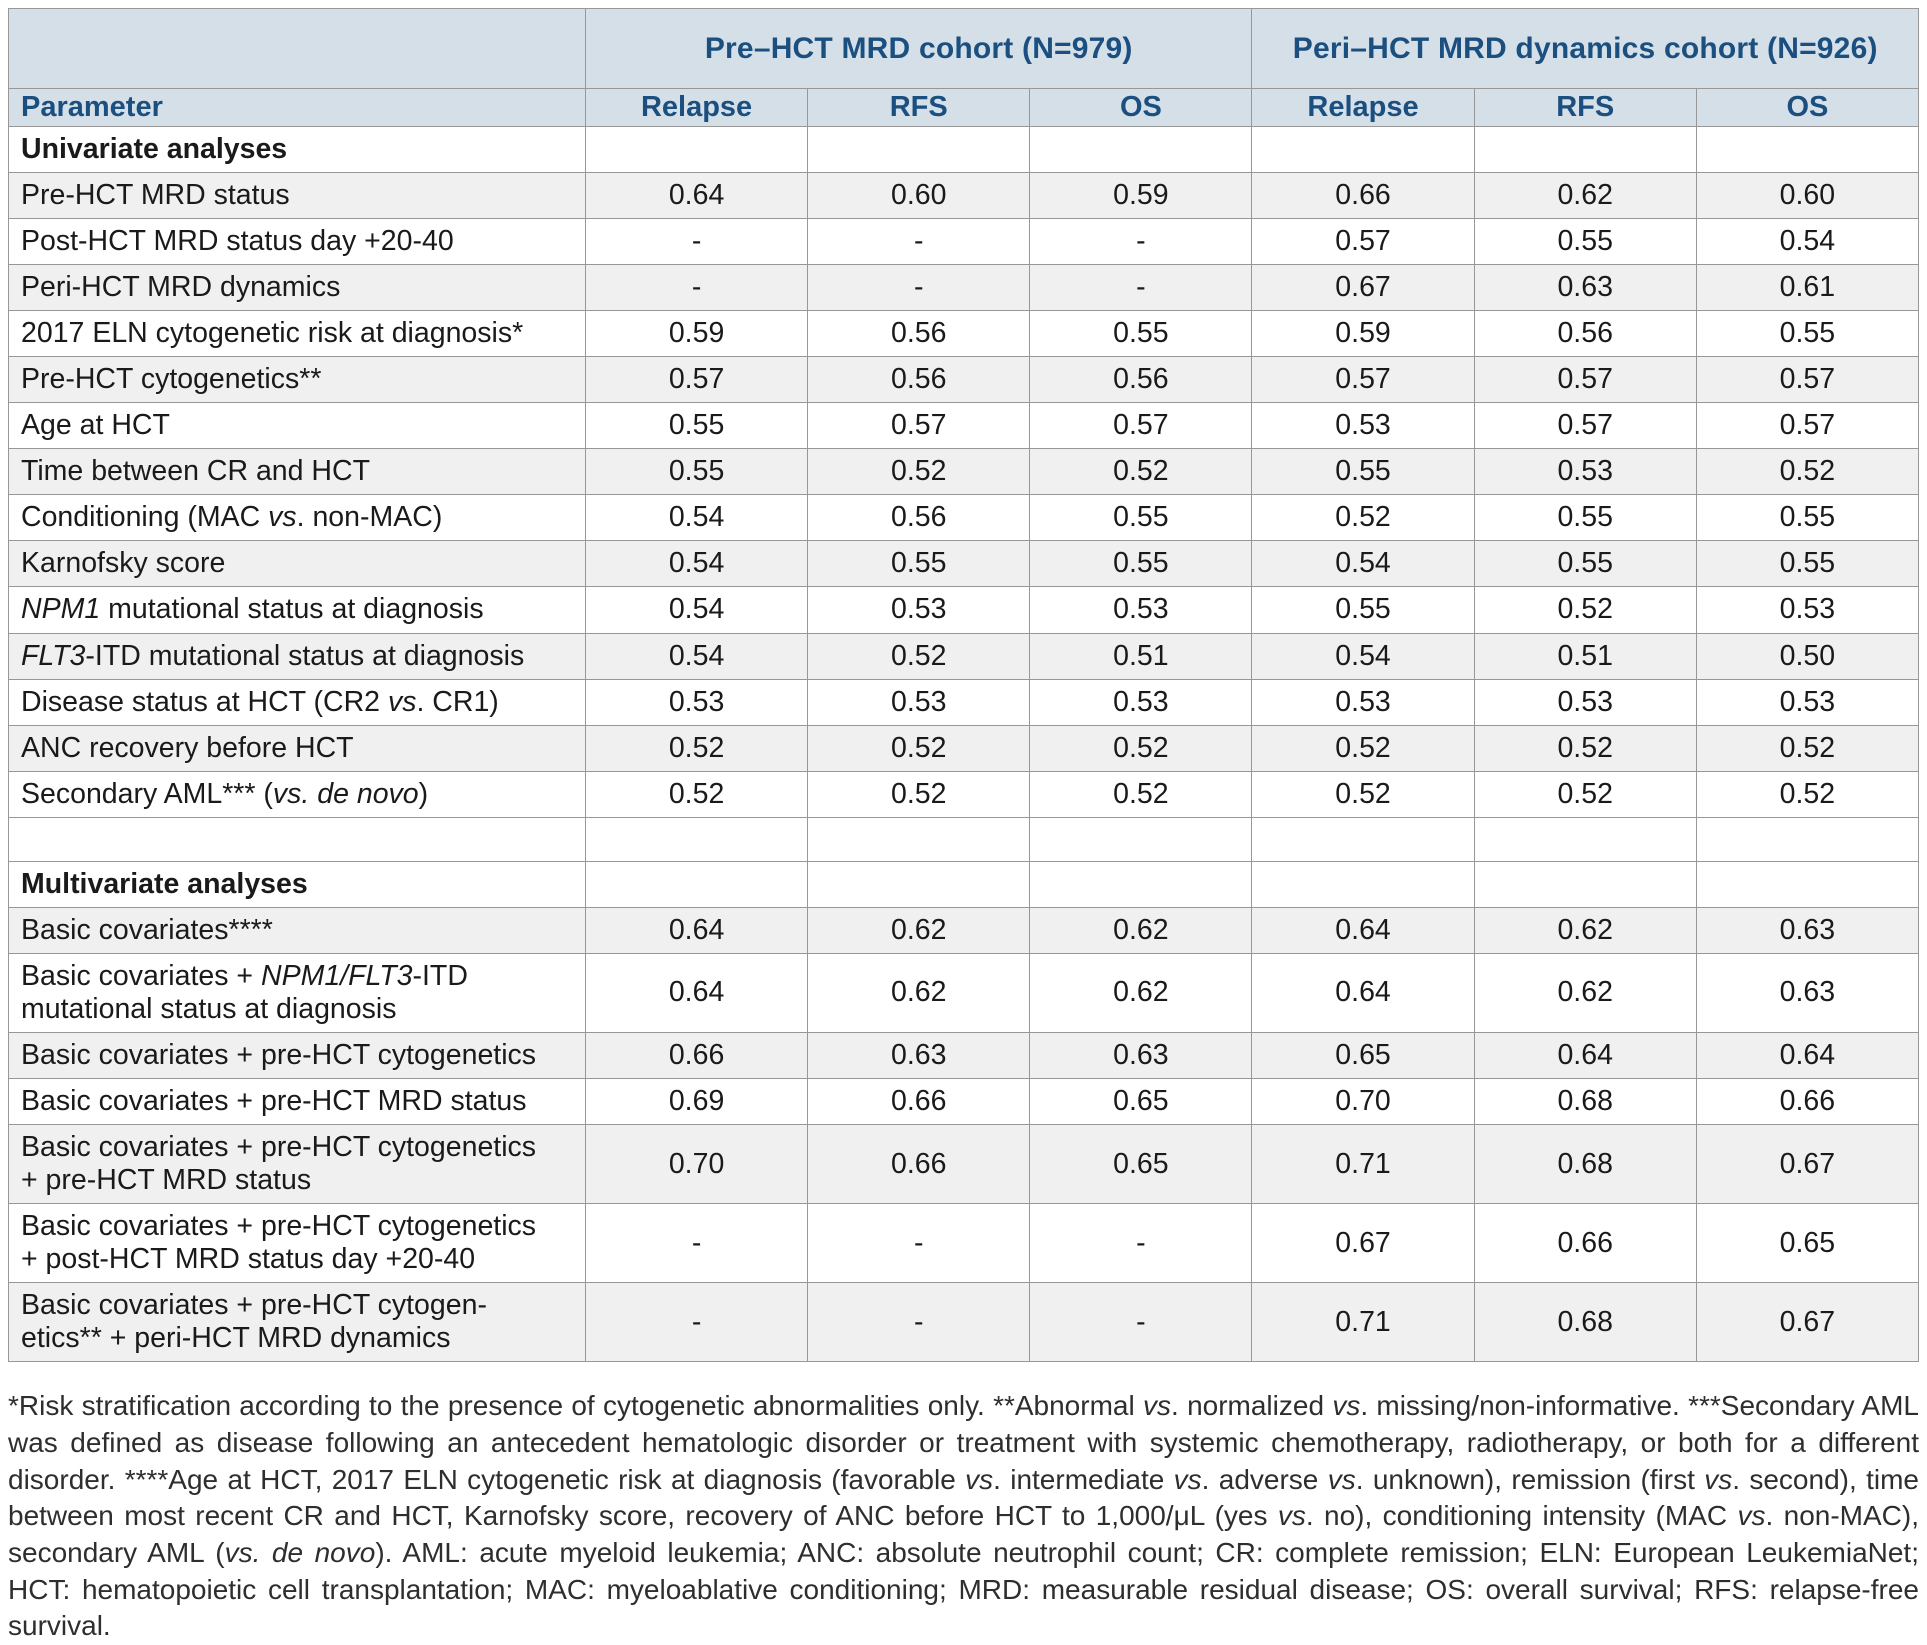  Describe the element at coordinates (53, 655) in the screenshot. I see `italic-text-segment: FLT3` at that location.